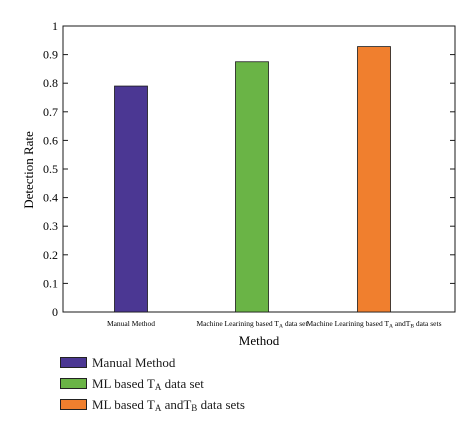  Describe the element at coordinates (55, 312) in the screenshot. I see `y-tick-label: 0` at that location.